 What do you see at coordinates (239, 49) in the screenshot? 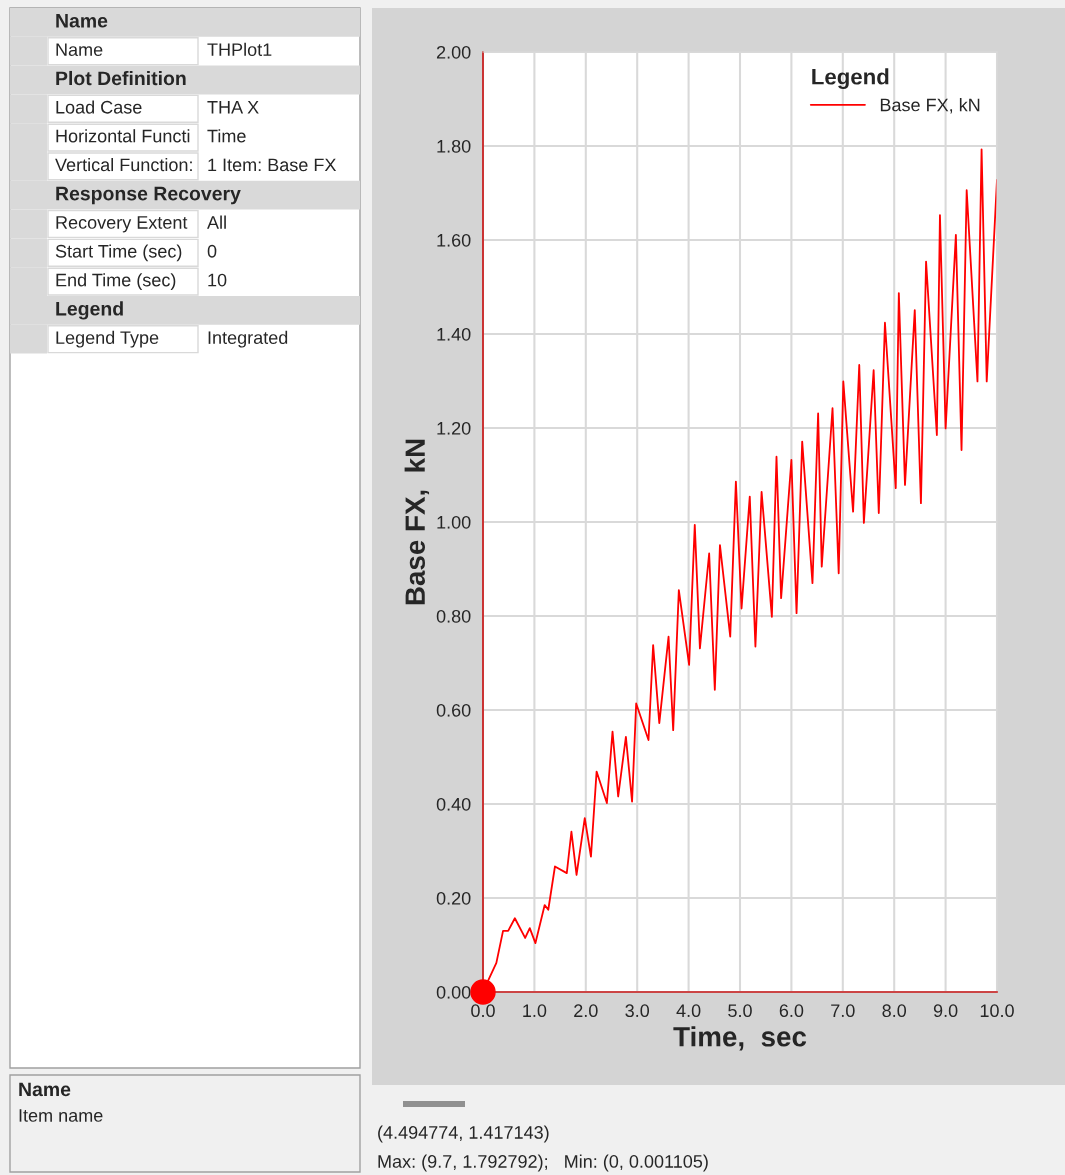
I see `text: THPlot1` at bounding box center [239, 49].